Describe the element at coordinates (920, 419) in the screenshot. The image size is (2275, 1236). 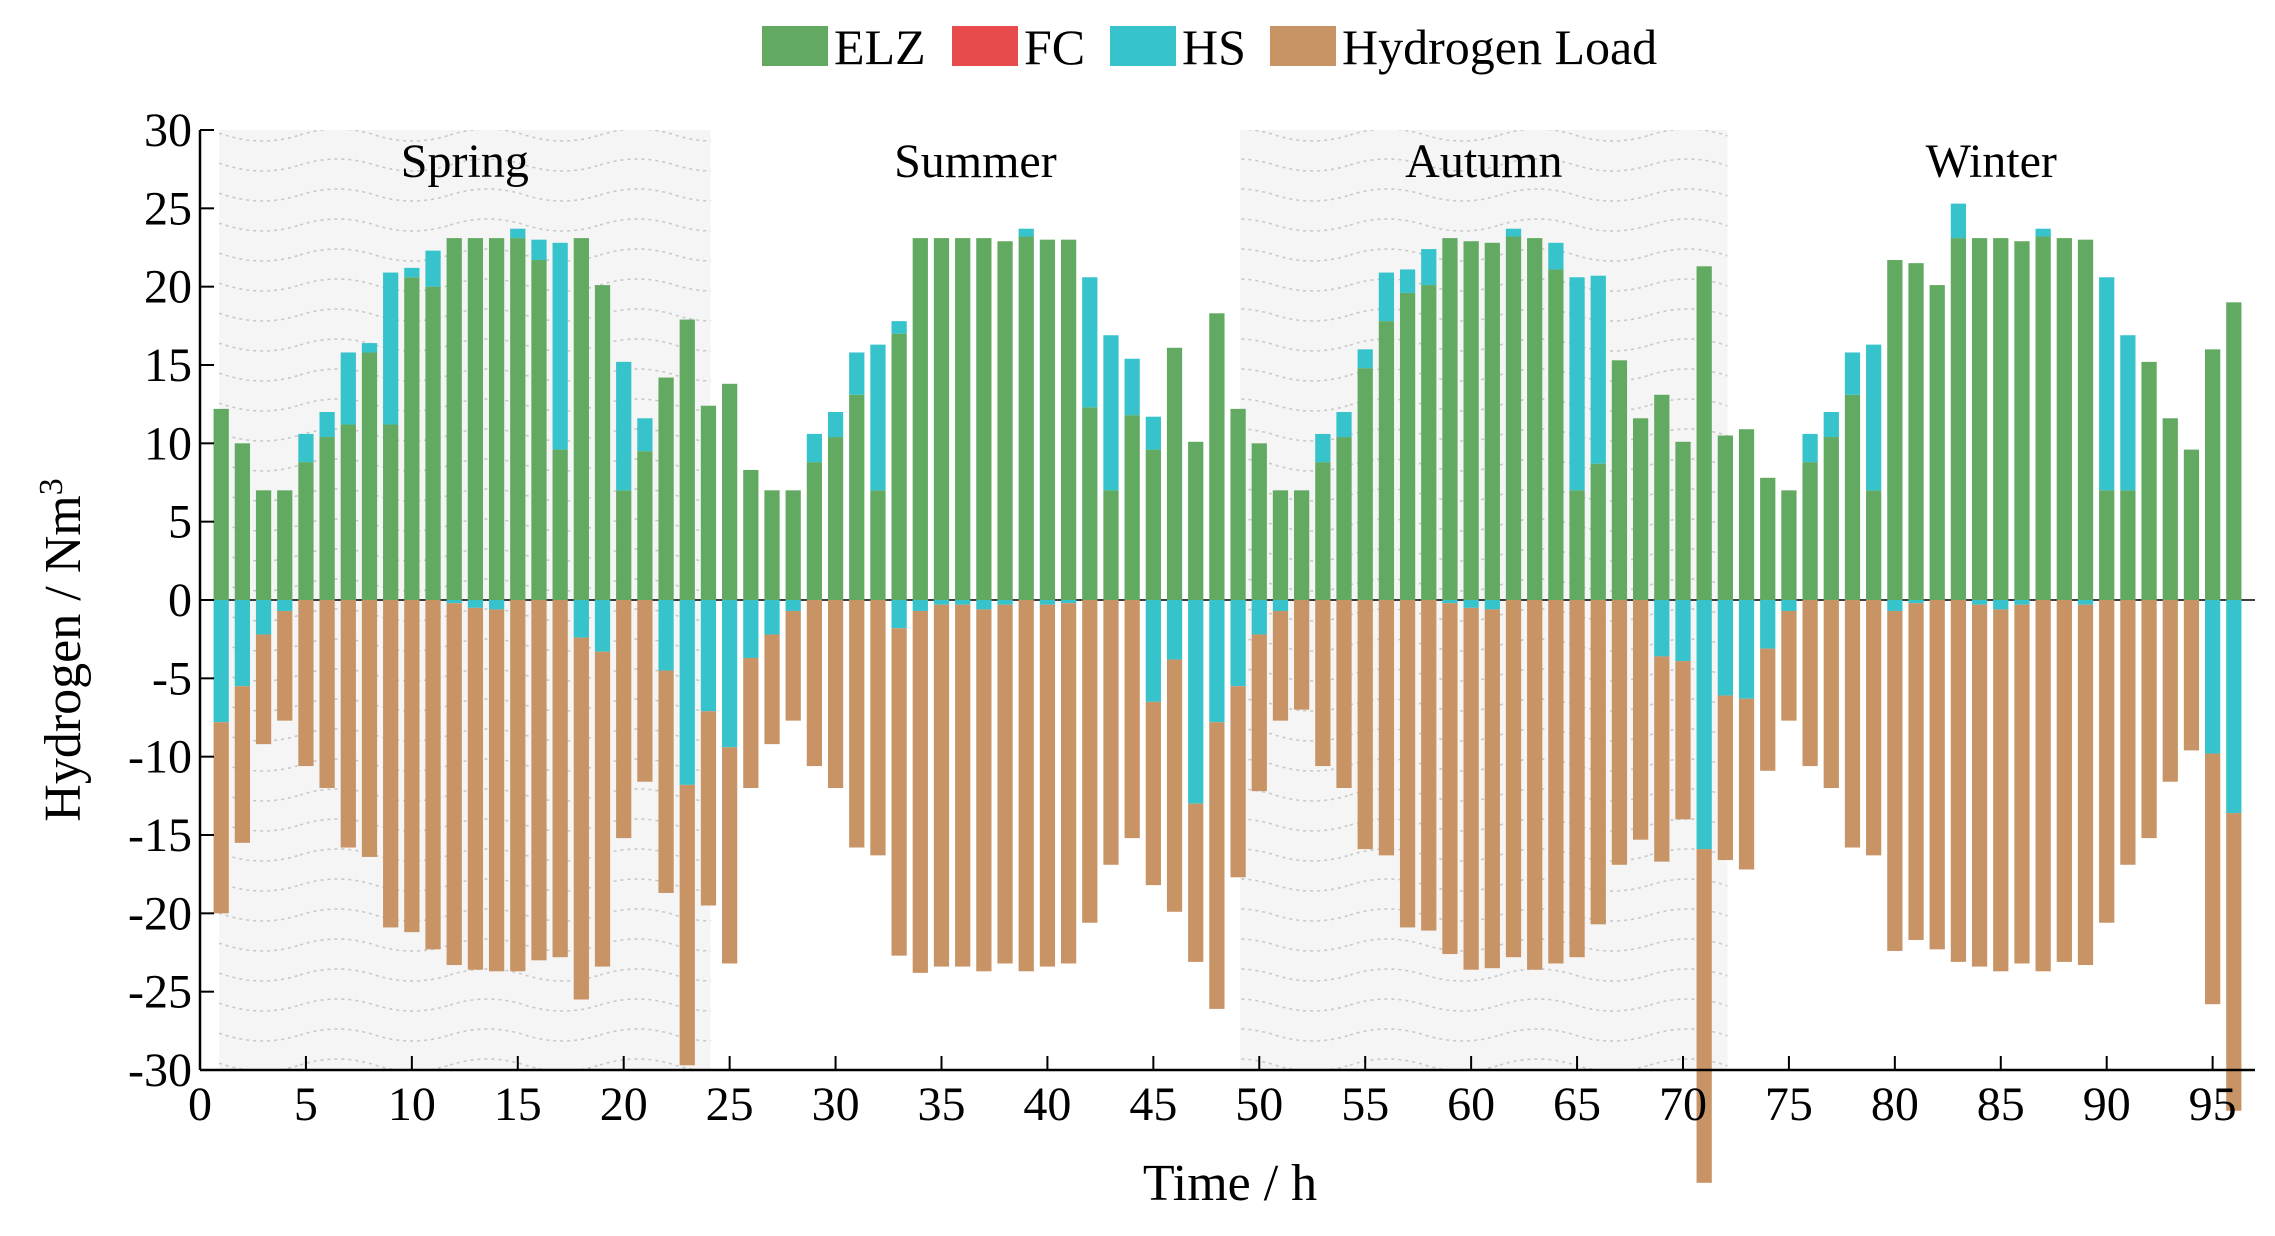
I see `bar-elz-h34` at that location.